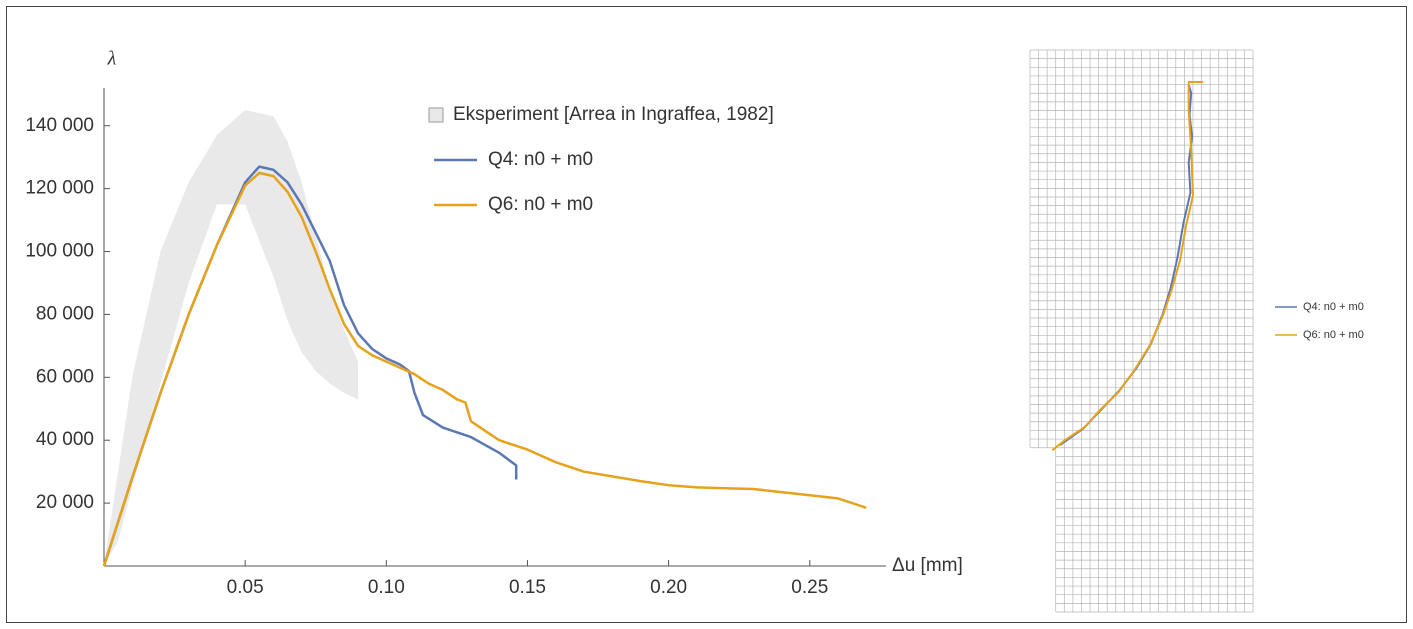 The image size is (1413, 629). I want to click on x-tick-label: 0.15, so click(527, 587).